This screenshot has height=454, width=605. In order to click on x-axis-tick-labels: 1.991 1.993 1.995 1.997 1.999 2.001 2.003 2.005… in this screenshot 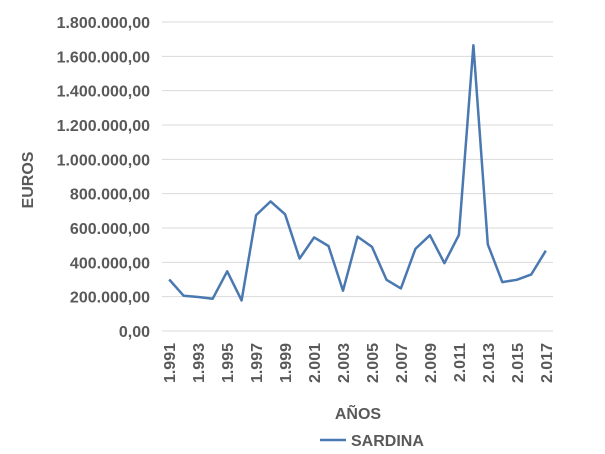, I will do `click(359, 363)`.